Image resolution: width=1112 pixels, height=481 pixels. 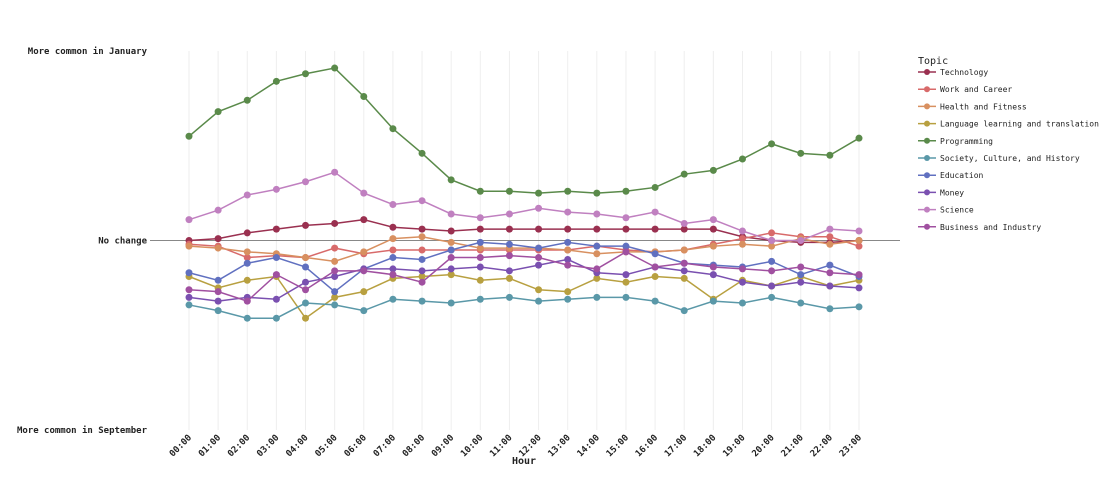 I want to click on x-tick-label: 13:00, so click(x=560, y=446).